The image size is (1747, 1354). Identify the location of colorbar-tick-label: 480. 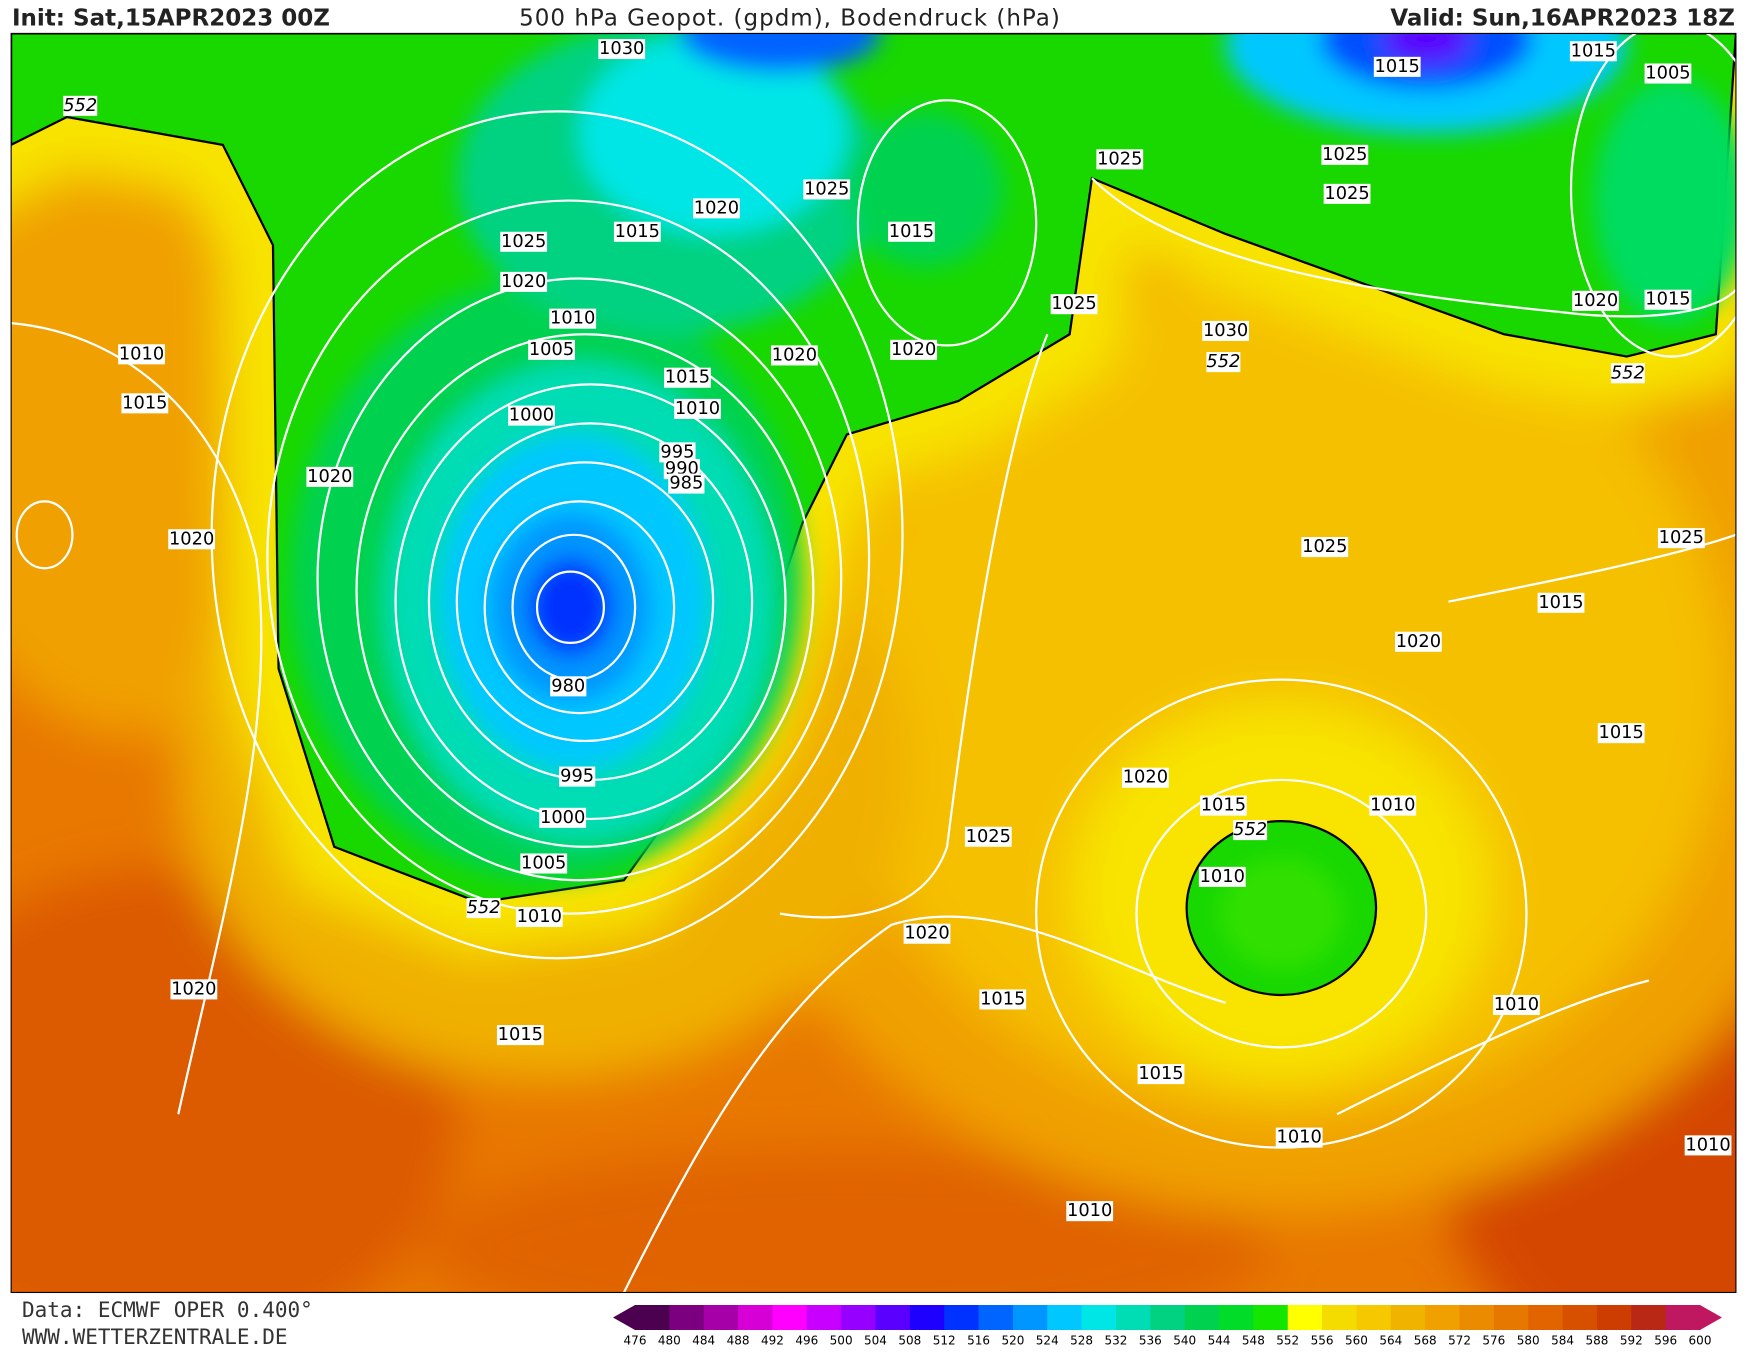
(669, 1341).